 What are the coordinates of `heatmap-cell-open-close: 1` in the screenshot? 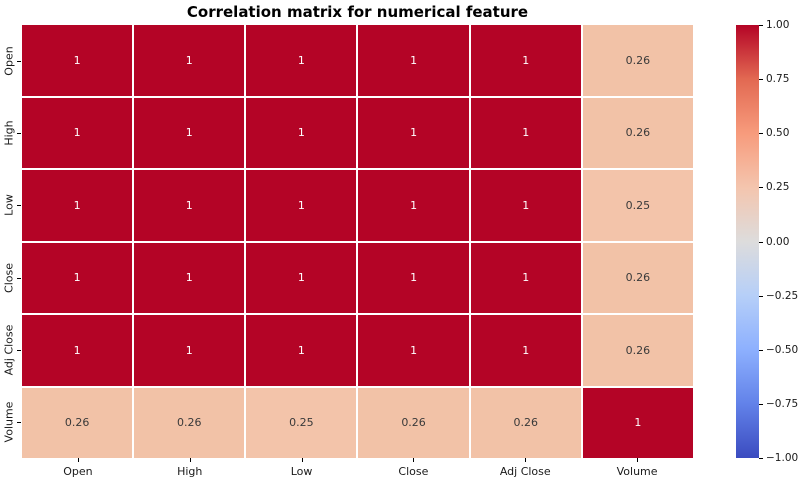 It's located at (413, 60).